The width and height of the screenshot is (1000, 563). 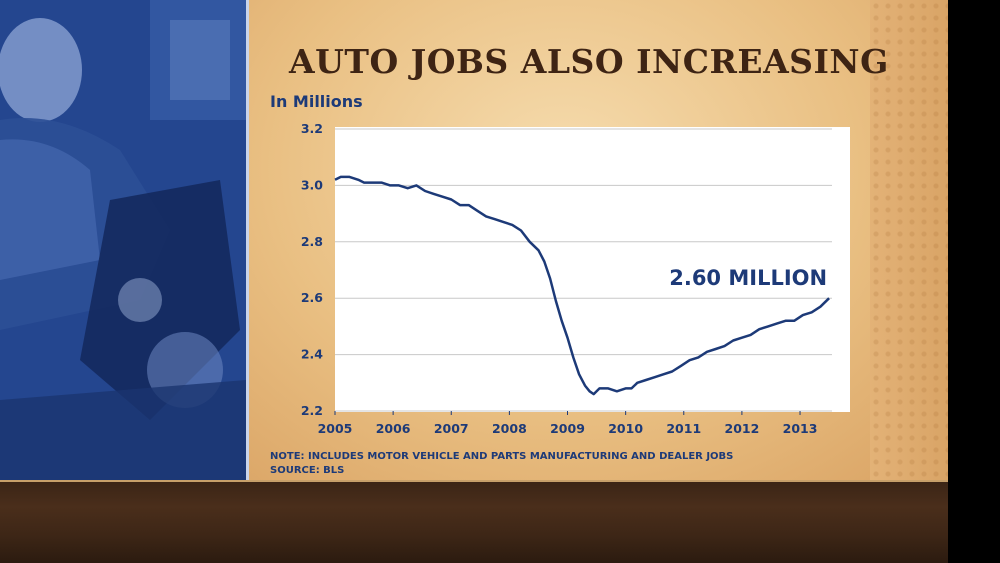 What do you see at coordinates (247, 240) in the screenshot?
I see `photo-divider` at bounding box center [247, 240].